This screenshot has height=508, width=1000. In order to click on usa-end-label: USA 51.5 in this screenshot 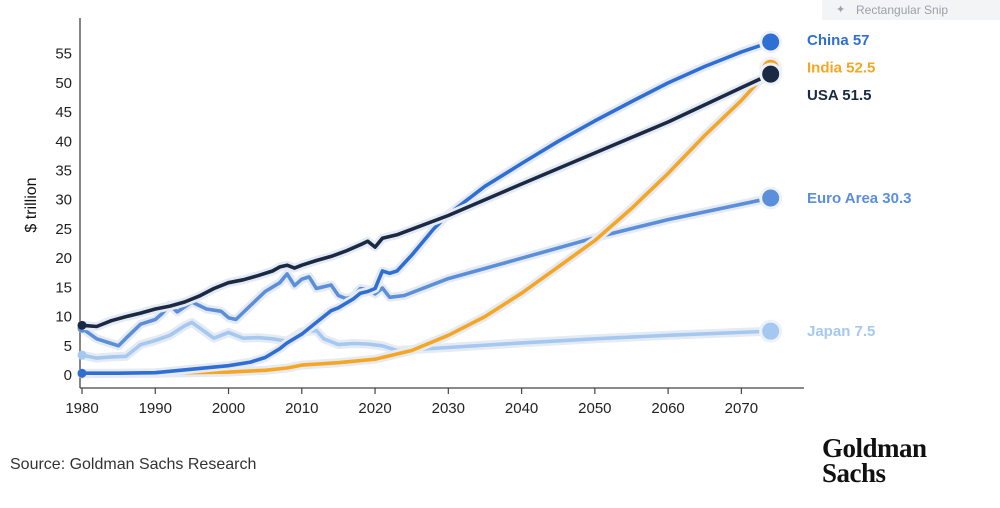, I will do `click(839, 95)`.